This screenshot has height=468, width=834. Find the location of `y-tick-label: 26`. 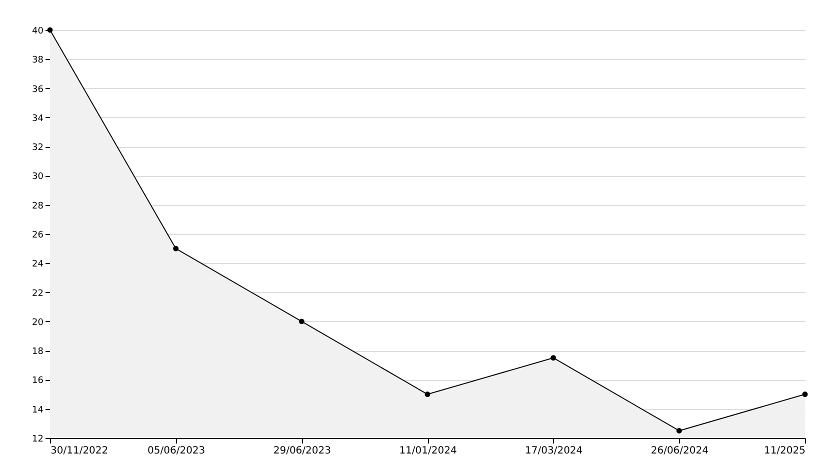

y-tick-label: 26 is located at coordinates (38, 235).